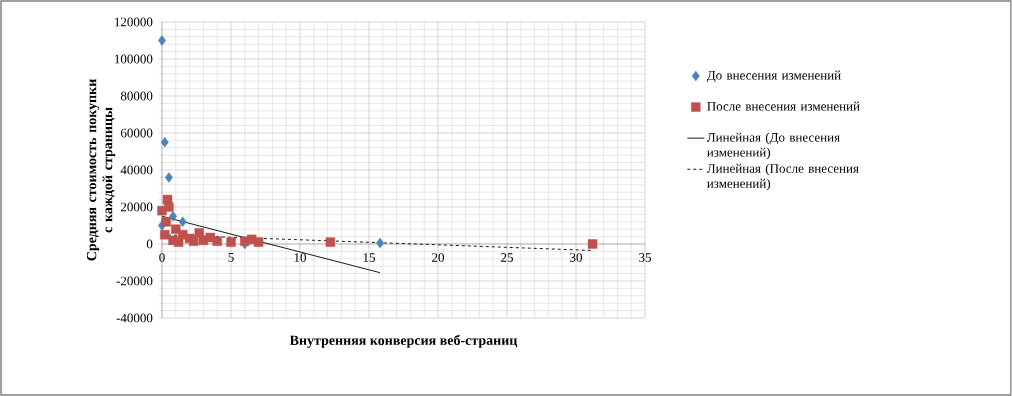 Image resolution: width=1012 pixels, height=396 pixels. What do you see at coordinates (782, 177) in the screenshot?
I see `legend-label: Линейная (После внесения изменений)` at bounding box center [782, 177].